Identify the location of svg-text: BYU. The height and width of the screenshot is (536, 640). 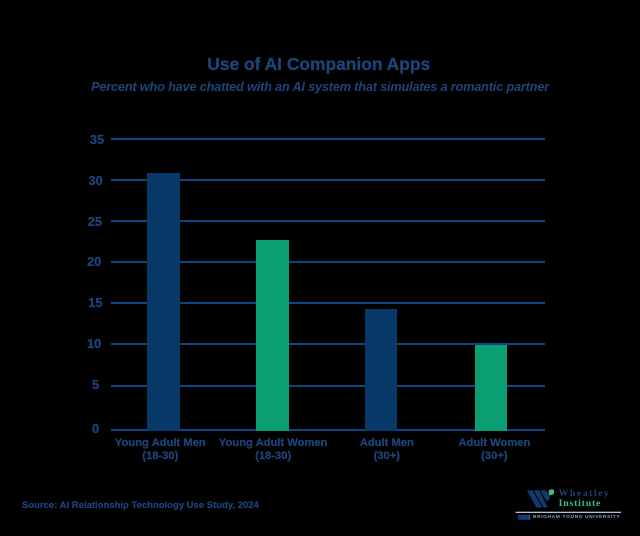
(523, 517).